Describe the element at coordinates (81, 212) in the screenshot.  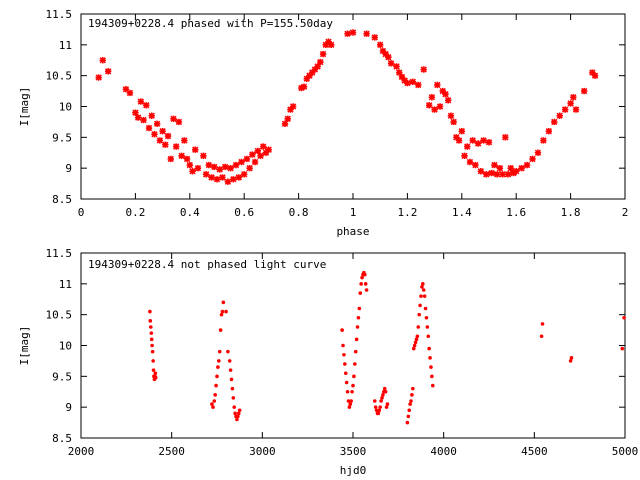
I see `x-tick-label: 0` at that location.